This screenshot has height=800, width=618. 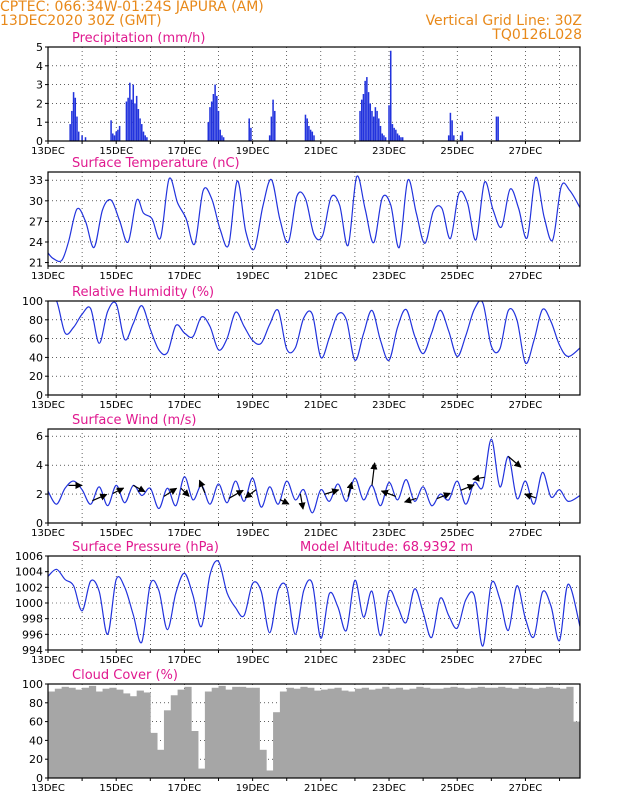 I want to click on y-tick-label: 3, so click(x=39, y=85).